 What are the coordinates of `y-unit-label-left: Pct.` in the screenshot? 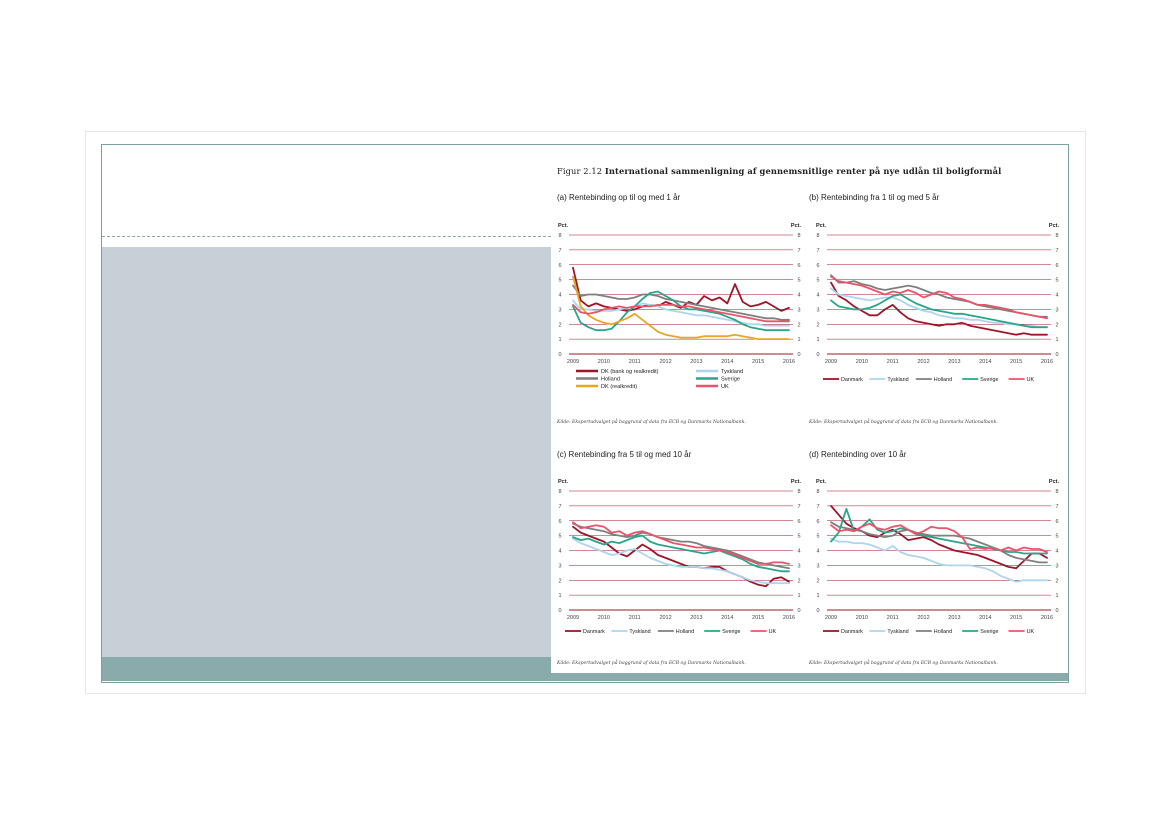 It's located at (821, 226).